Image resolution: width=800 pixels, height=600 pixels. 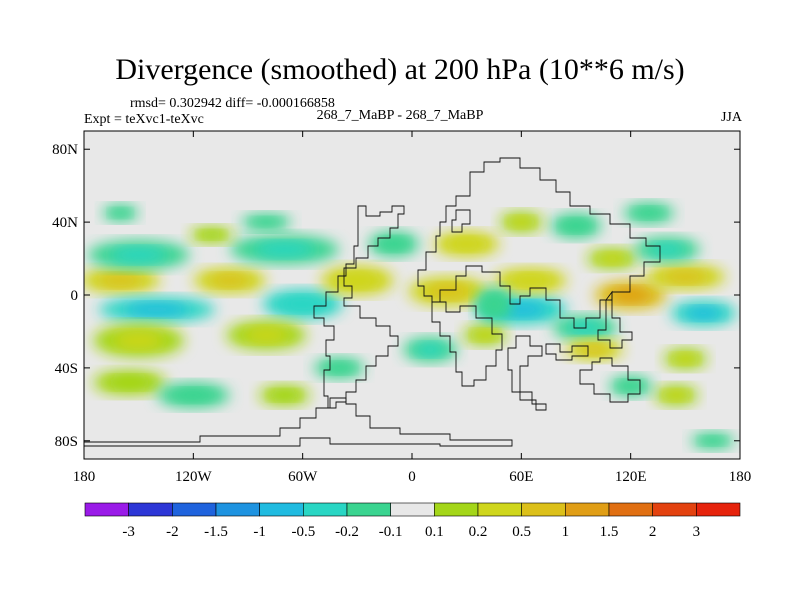 What do you see at coordinates (194, 477) in the screenshot?
I see `x-tick-label: 120W` at bounding box center [194, 477].